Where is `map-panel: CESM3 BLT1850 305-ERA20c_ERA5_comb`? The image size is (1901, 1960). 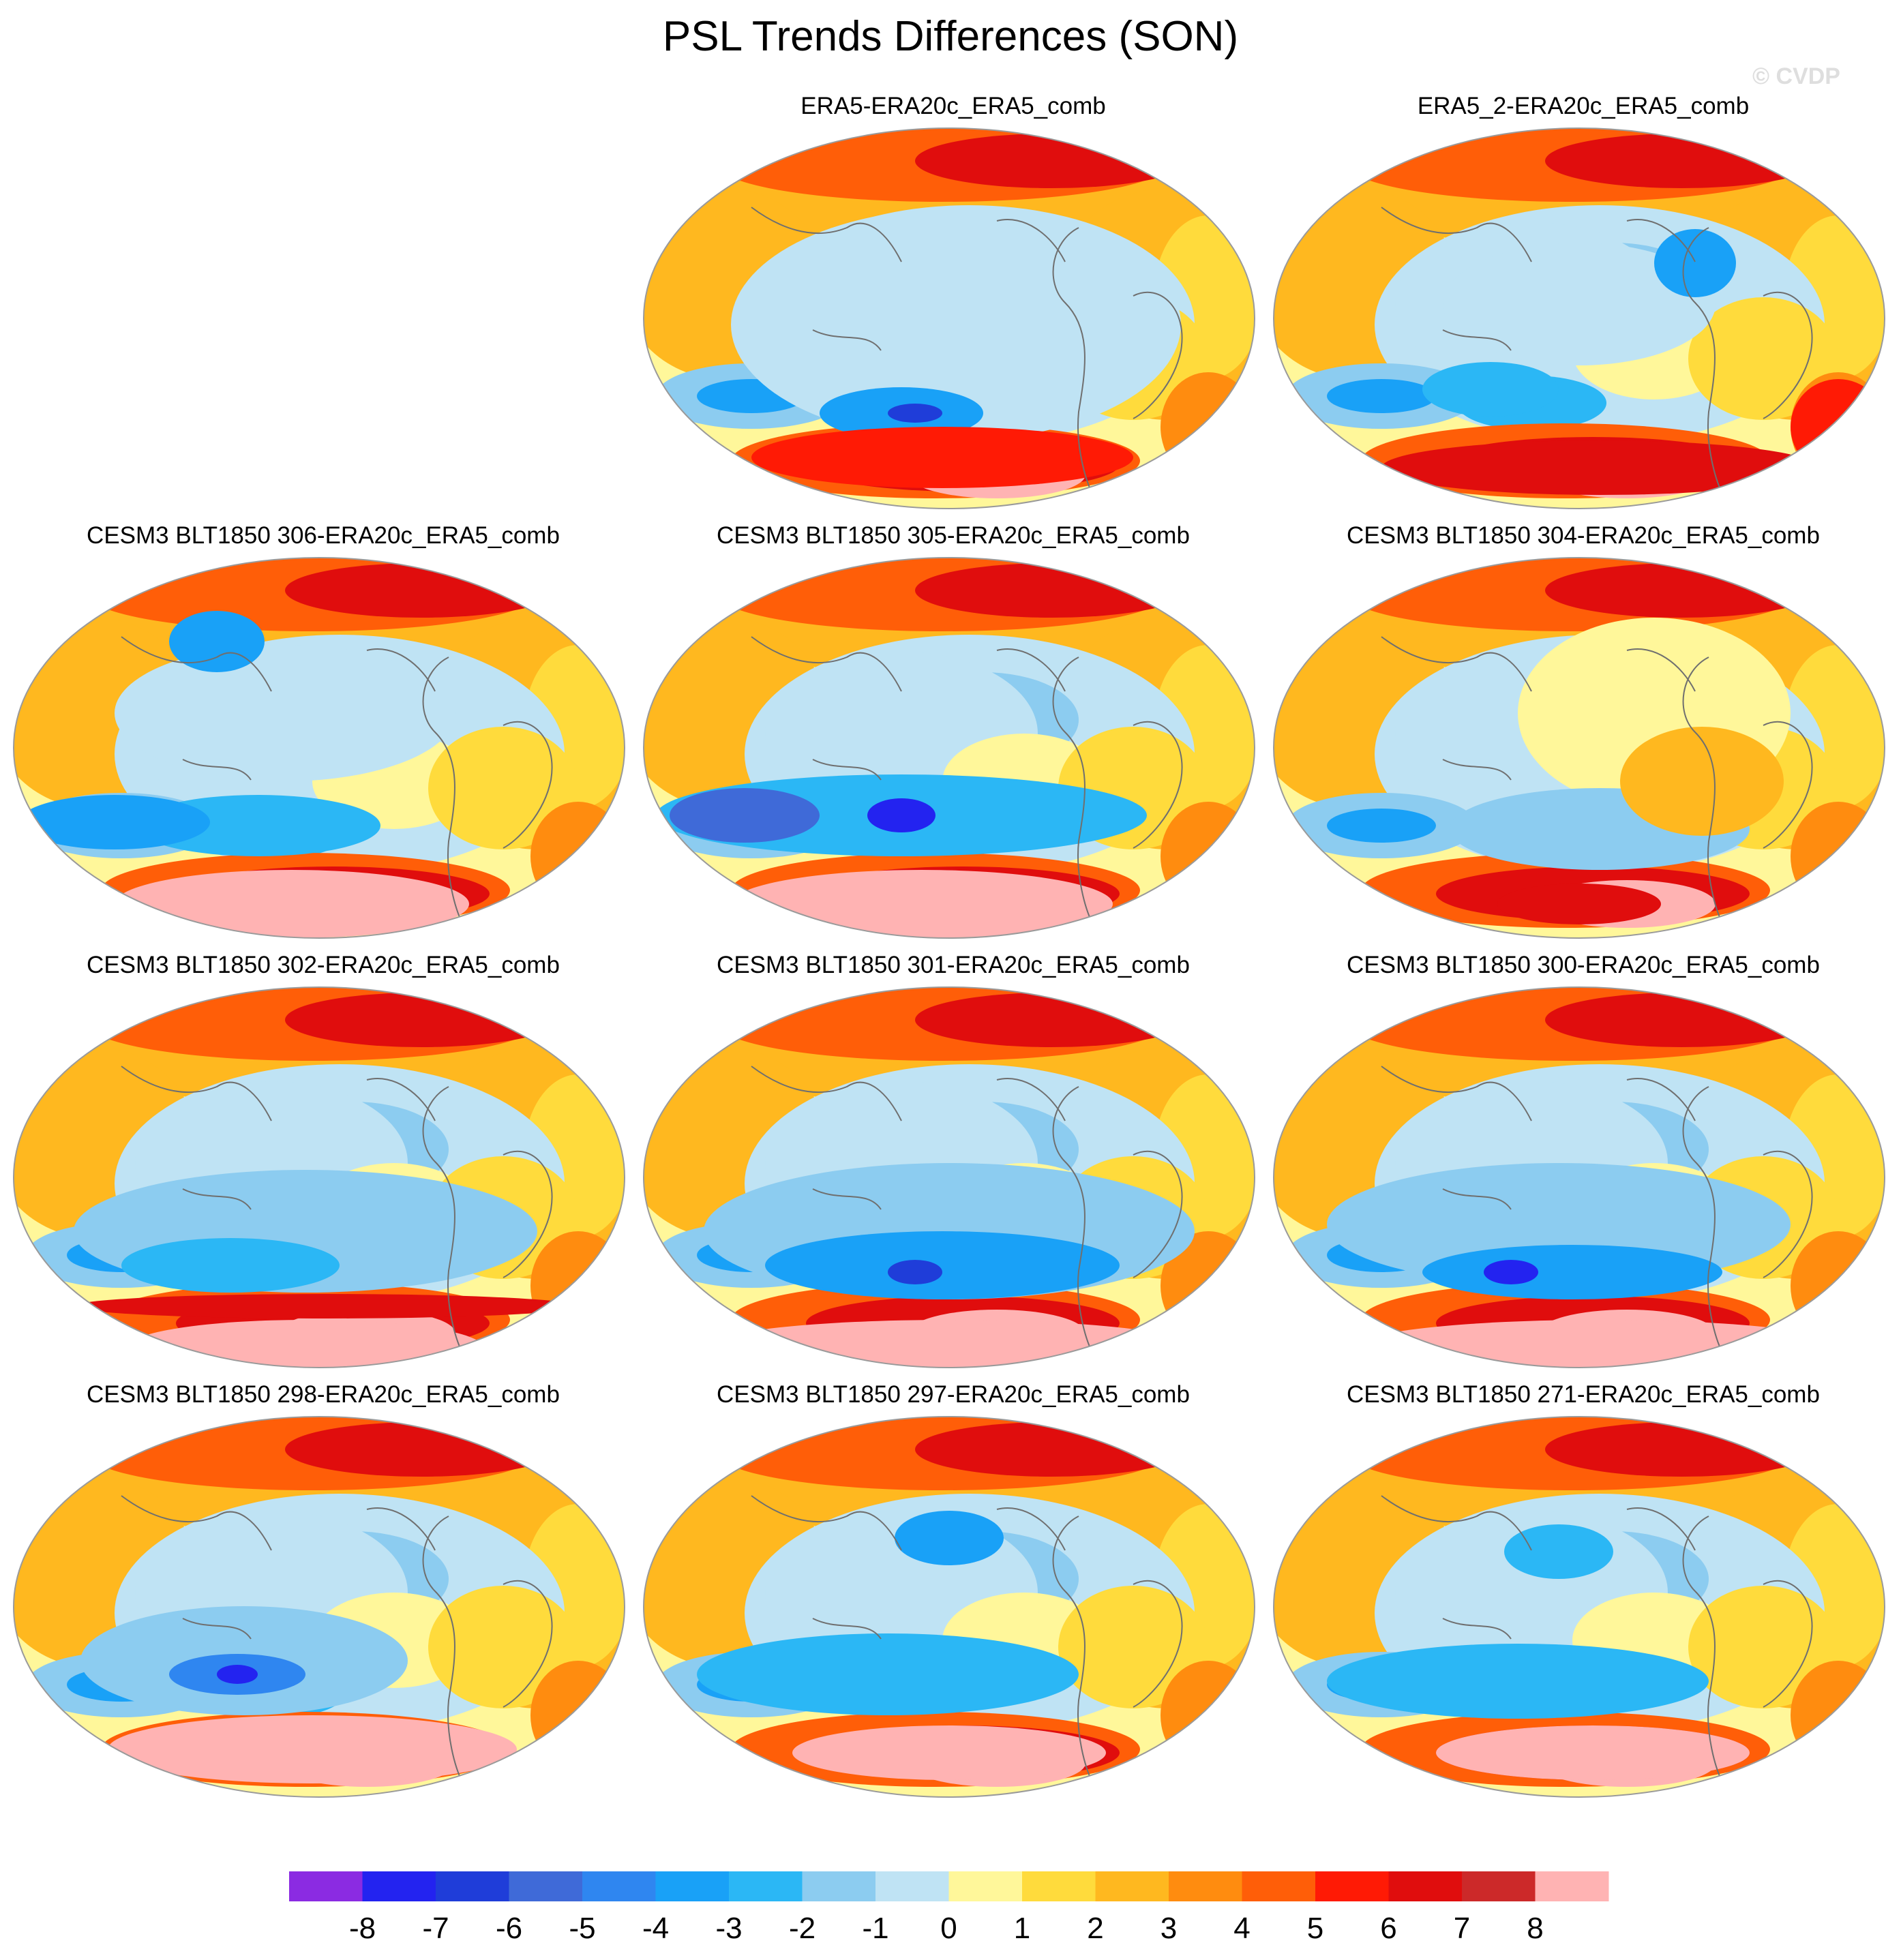 map-panel: CESM3 BLT1850 305-ERA20c_ERA5_comb is located at coordinates (953, 737).